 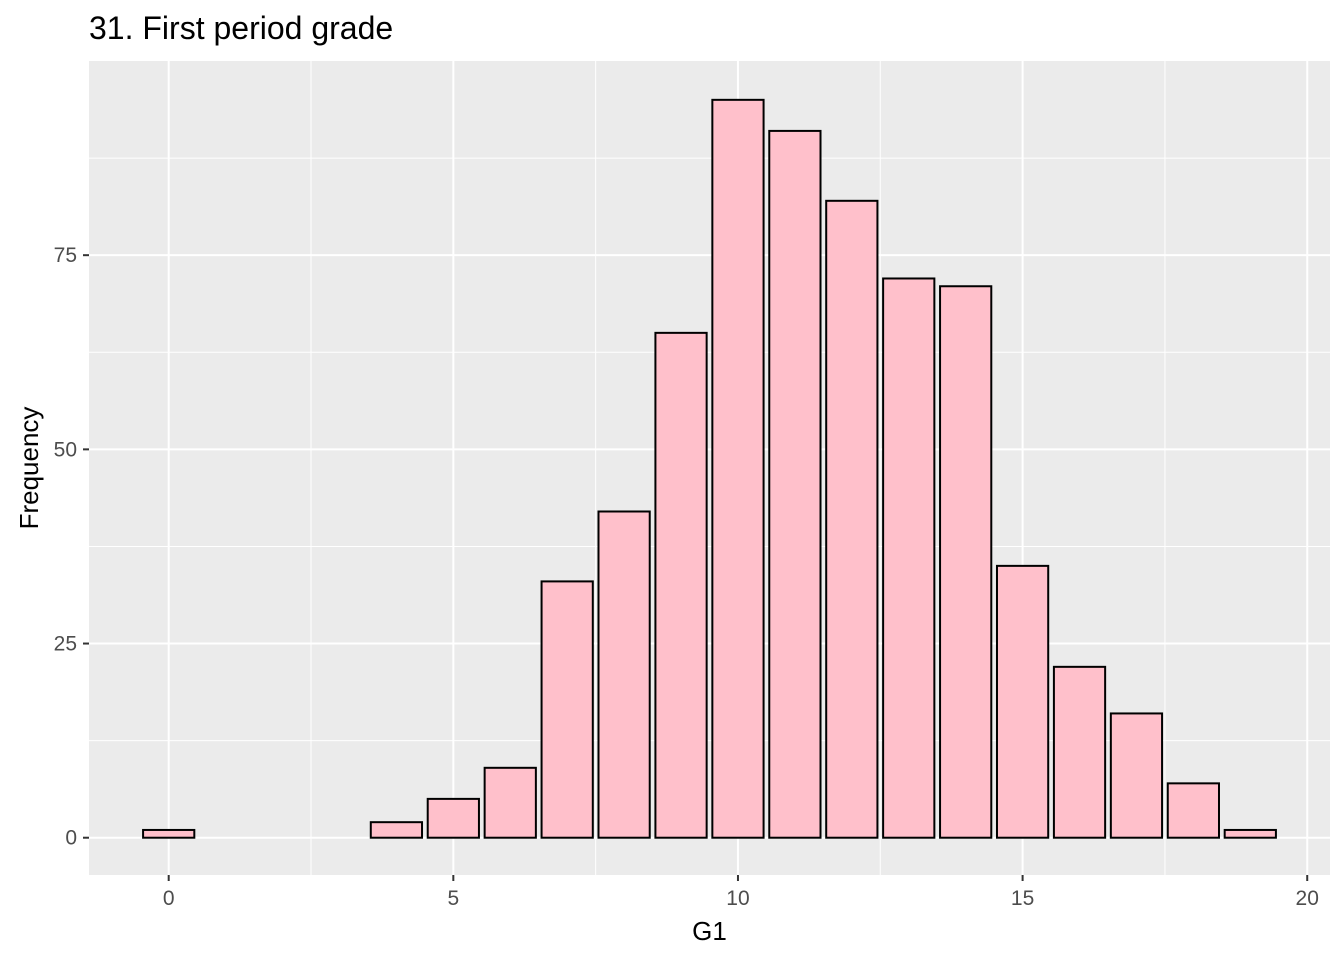 I want to click on x-axis: 0 5 10 15 20, so click(x=741, y=892).